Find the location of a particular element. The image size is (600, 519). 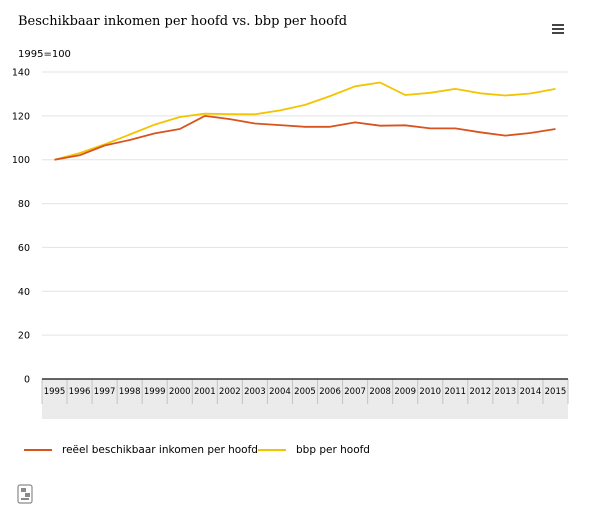

hamburger-menu-icon is located at coordinates (558, 25).